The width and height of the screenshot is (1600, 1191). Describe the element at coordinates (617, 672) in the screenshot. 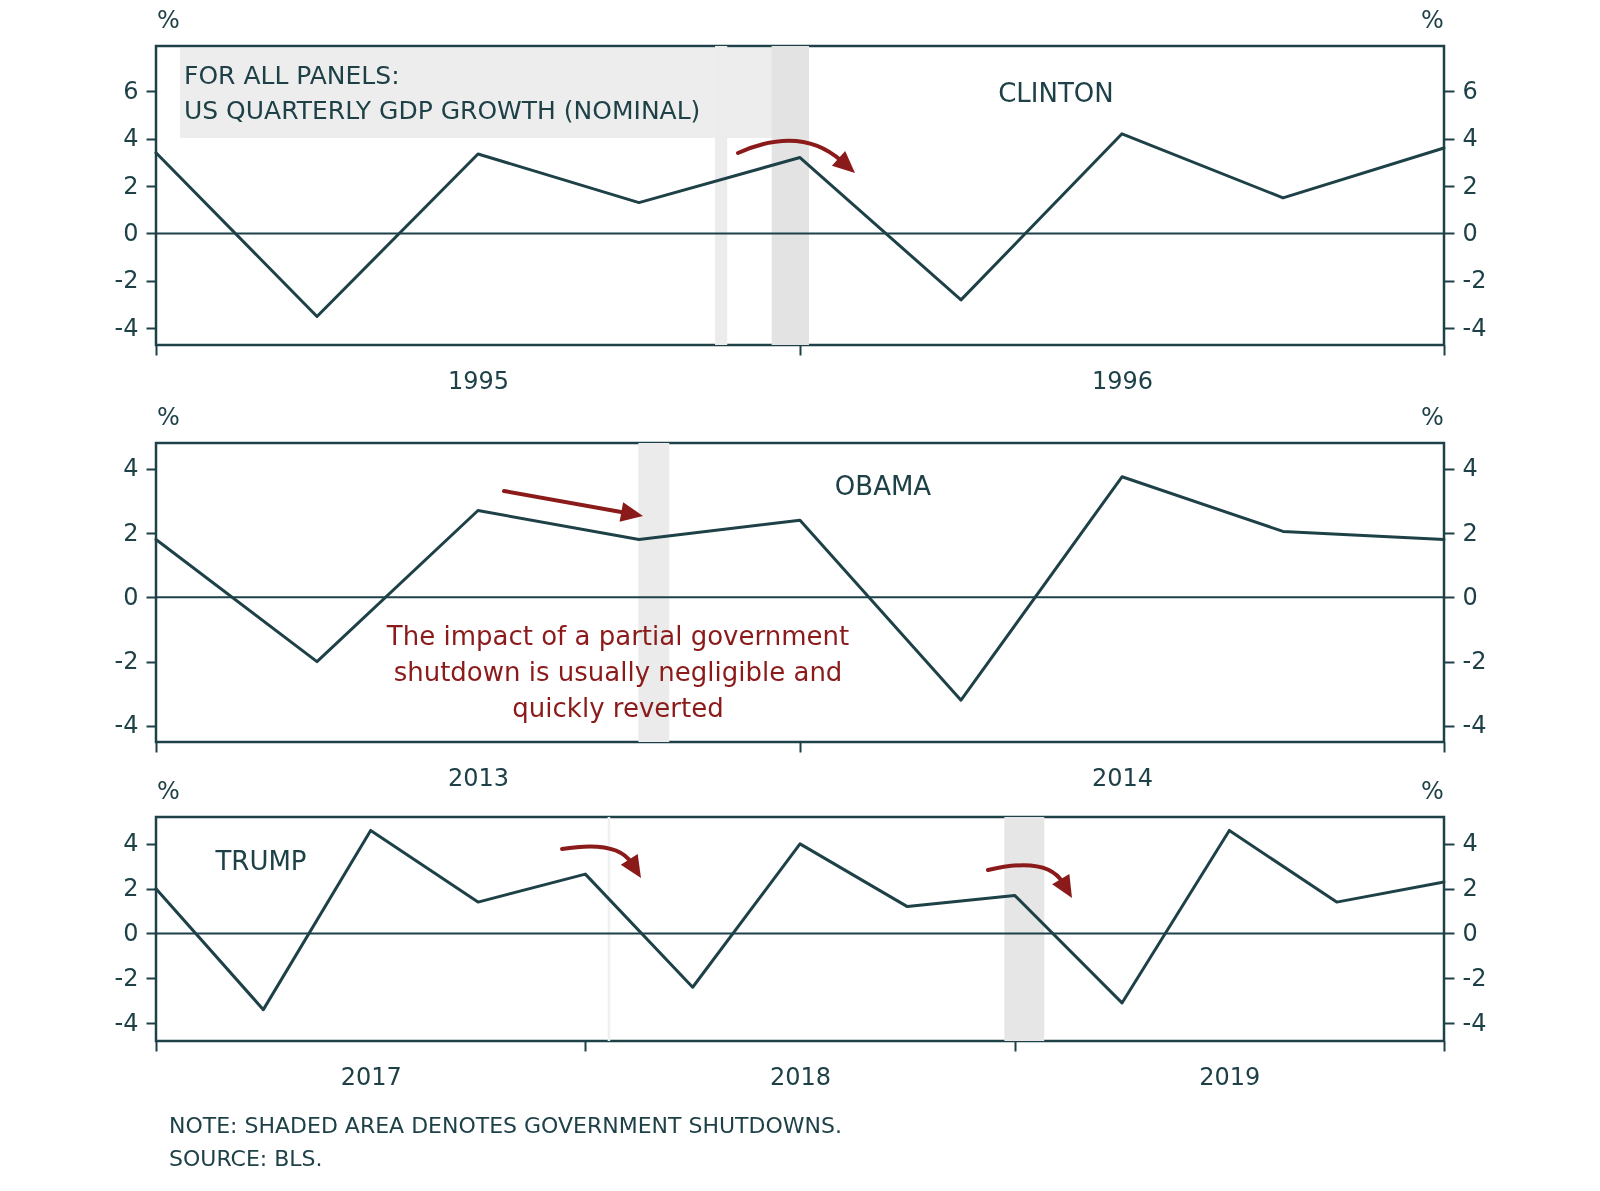

I see `annotation: The impact of a partial government shutdown is usually negligible and quickly reverted` at that location.